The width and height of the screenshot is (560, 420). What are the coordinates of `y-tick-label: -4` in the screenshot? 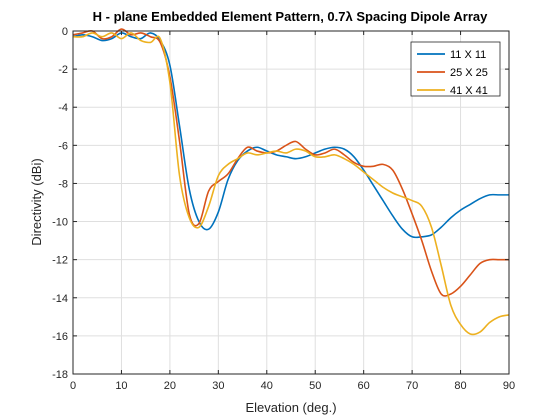 It's located at (63, 108).